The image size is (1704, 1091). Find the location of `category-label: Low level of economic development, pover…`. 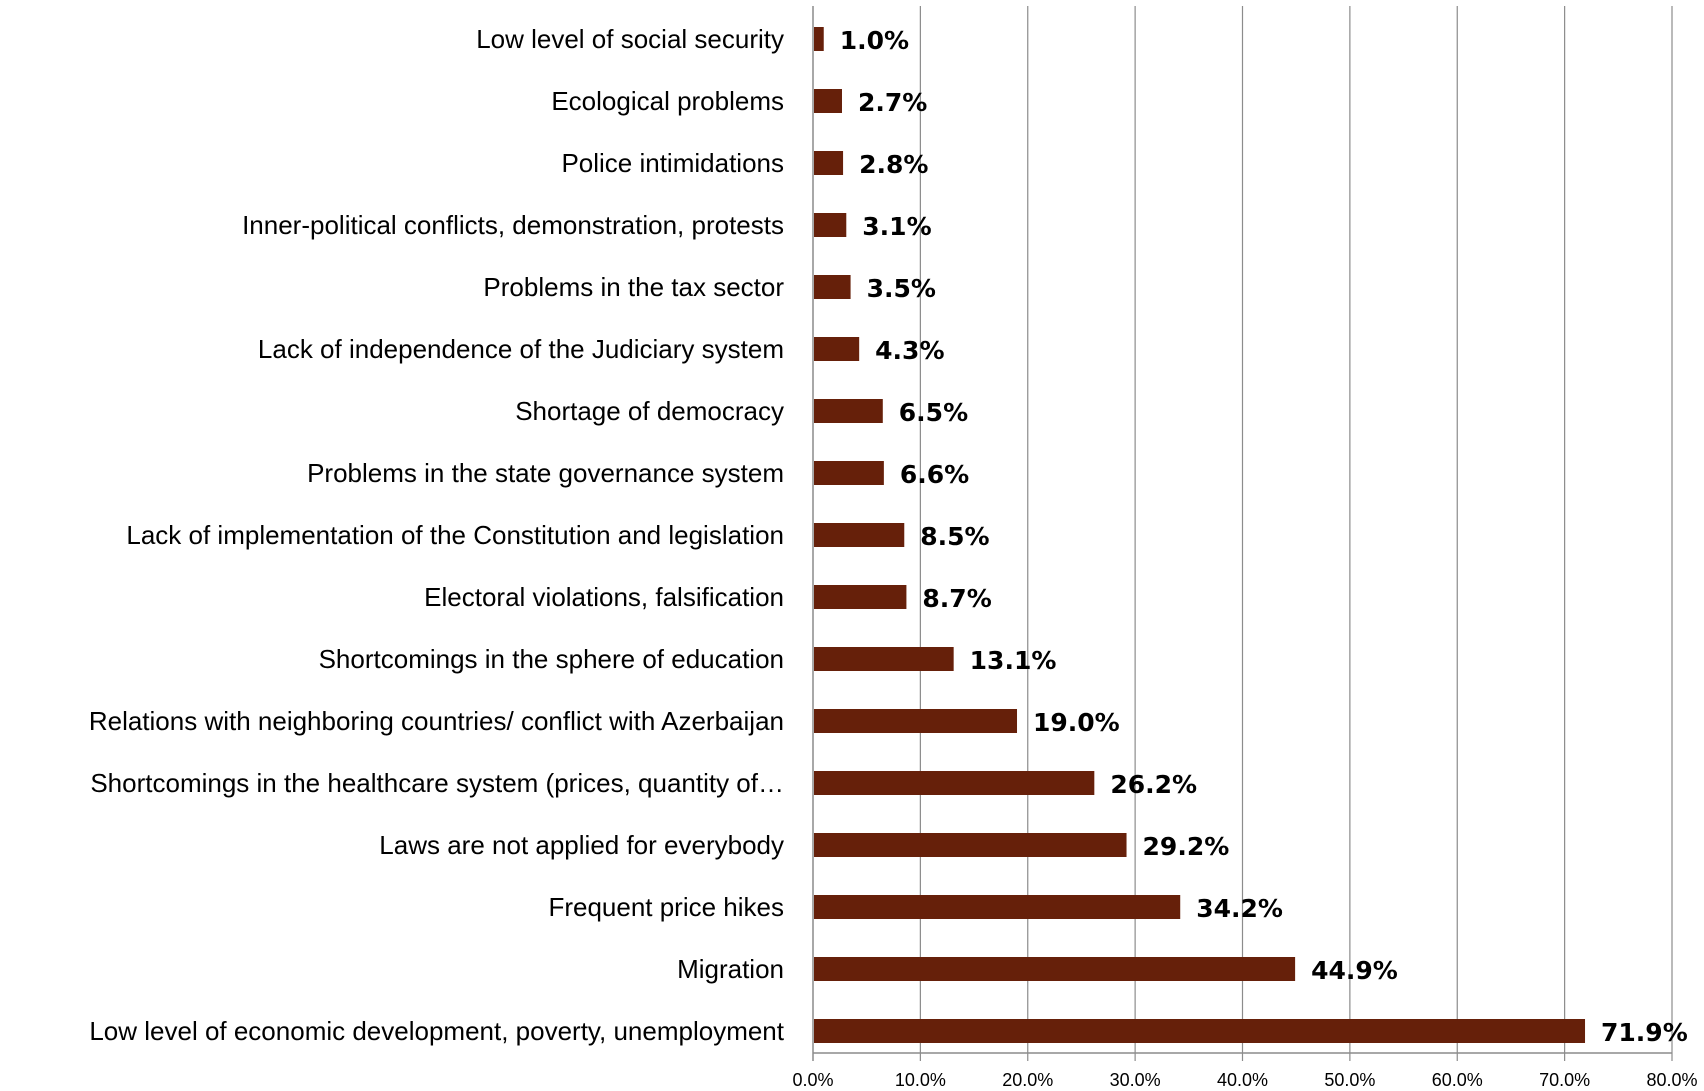

category-label: Low level of economic development, pover… is located at coordinates (436, 1031).